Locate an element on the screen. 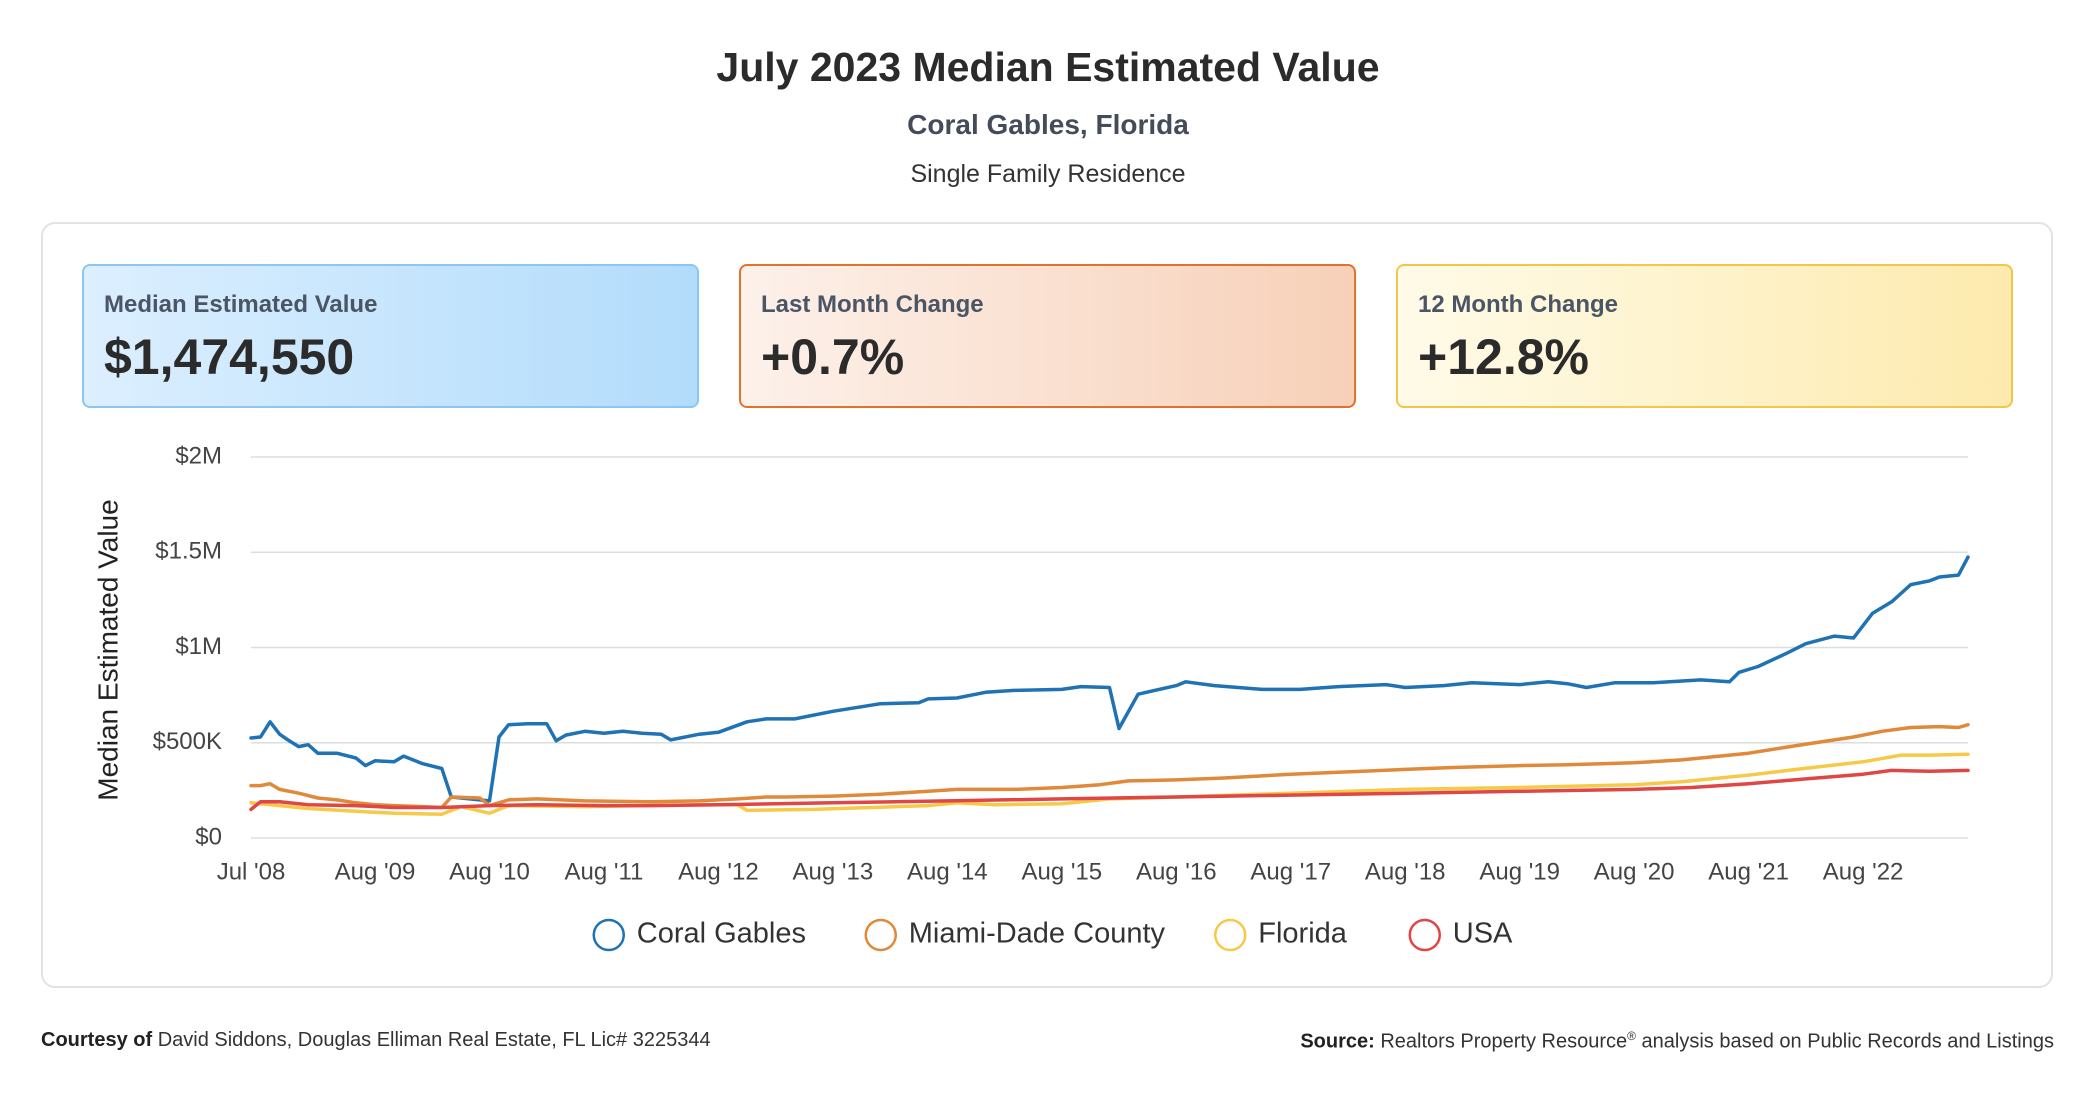  legend: Coral Gables Miami-Dade County Florida USA is located at coordinates (1052, 935).